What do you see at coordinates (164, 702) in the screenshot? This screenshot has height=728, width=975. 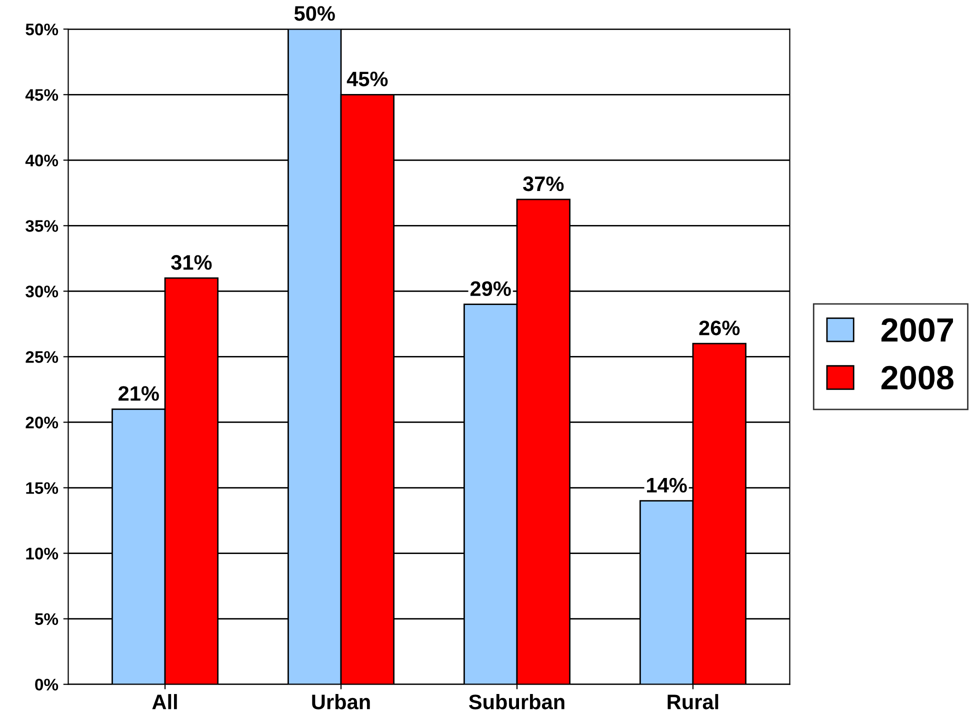 I see `x-tick-label: All` at bounding box center [164, 702].